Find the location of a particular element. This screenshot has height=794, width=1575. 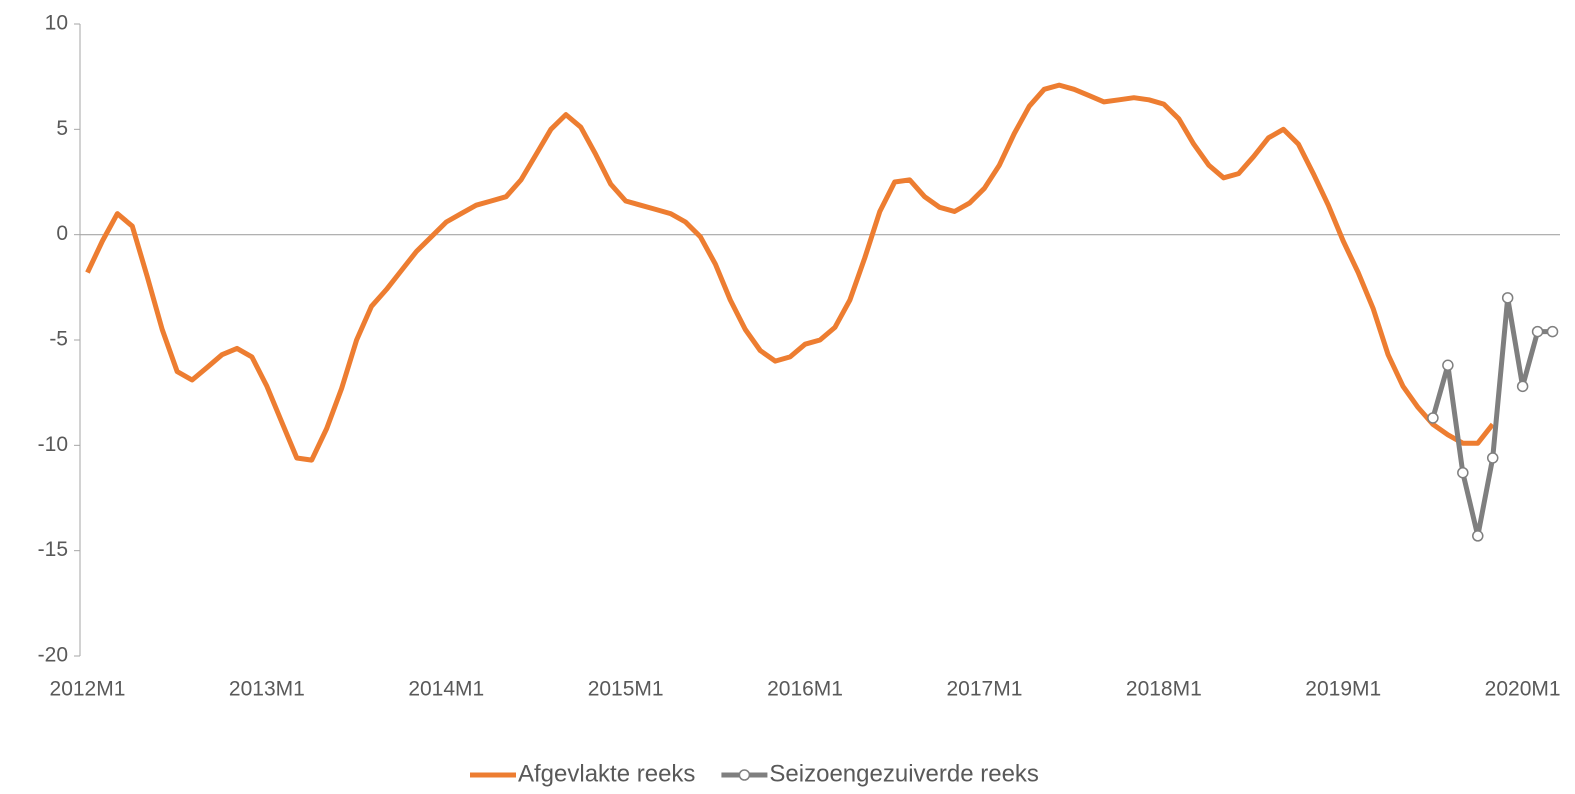

y-tick-label: 10 is located at coordinates (56, 23).